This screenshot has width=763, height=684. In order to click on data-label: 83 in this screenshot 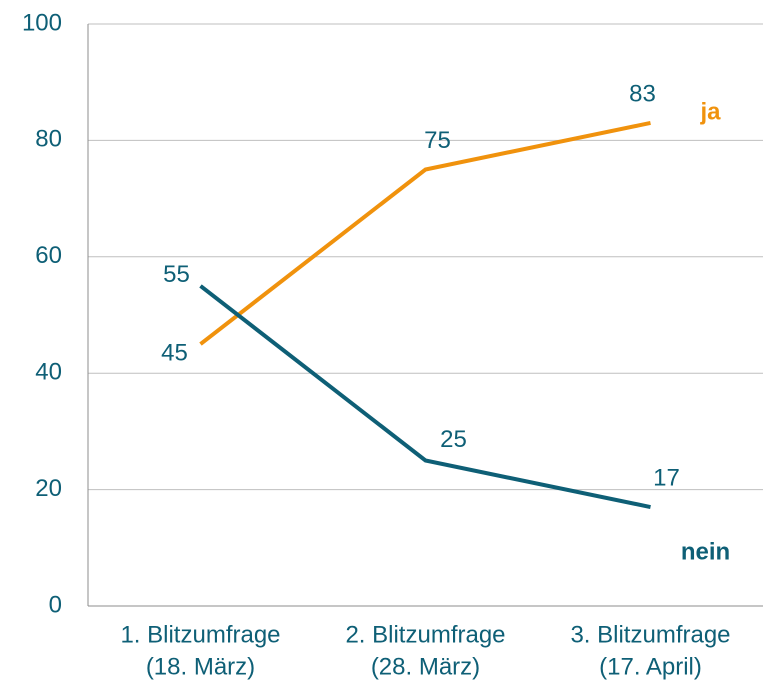, I will do `click(642, 93)`.